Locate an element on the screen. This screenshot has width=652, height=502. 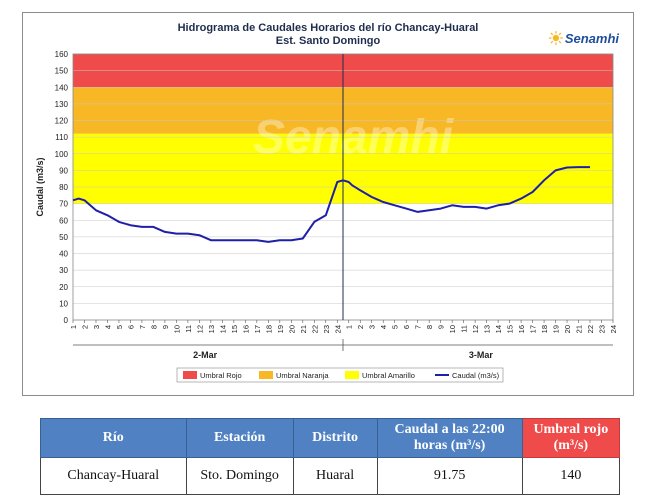
y-tick-label-0: 0 is located at coordinates (66, 320).